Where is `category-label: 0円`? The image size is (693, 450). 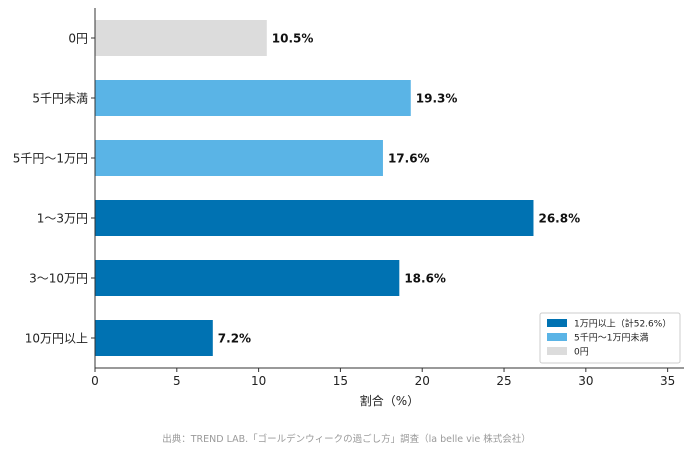 category-label: 0円 is located at coordinates (78, 39).